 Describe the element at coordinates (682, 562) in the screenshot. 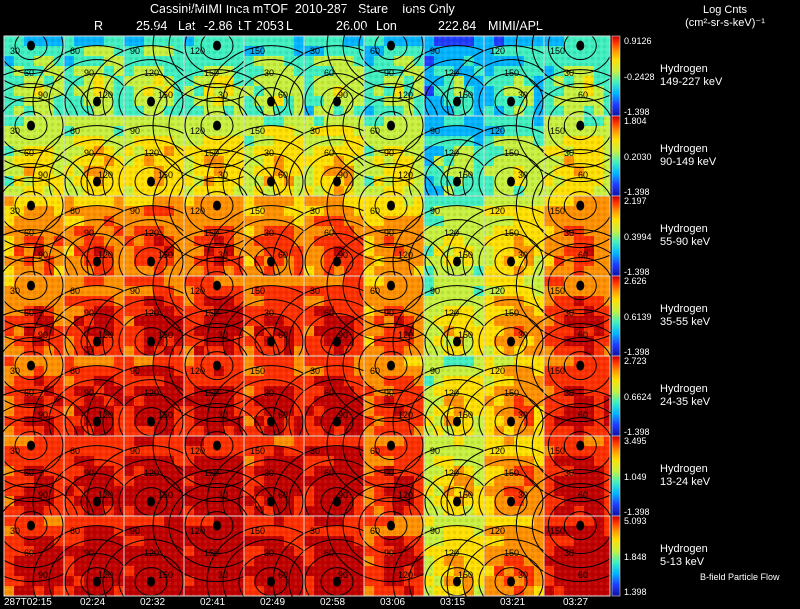

I see `row-energy: 5-13 keV` at that location.